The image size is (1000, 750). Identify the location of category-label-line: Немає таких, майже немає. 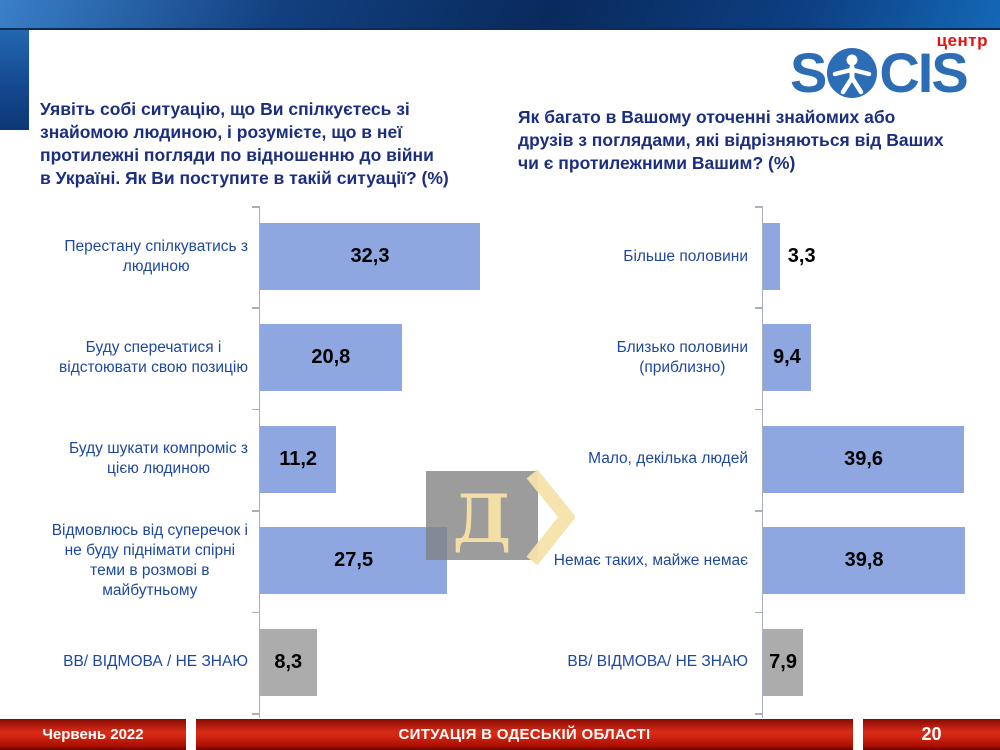
(650, 560).